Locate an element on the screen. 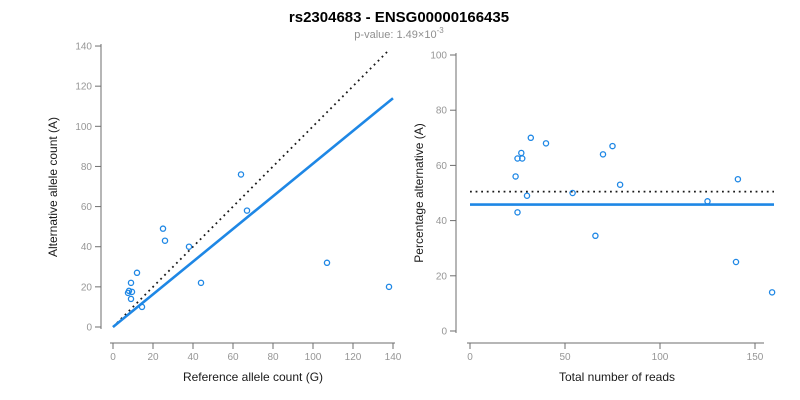  x-tick-label: 150 is located at coordinates (755, 357).